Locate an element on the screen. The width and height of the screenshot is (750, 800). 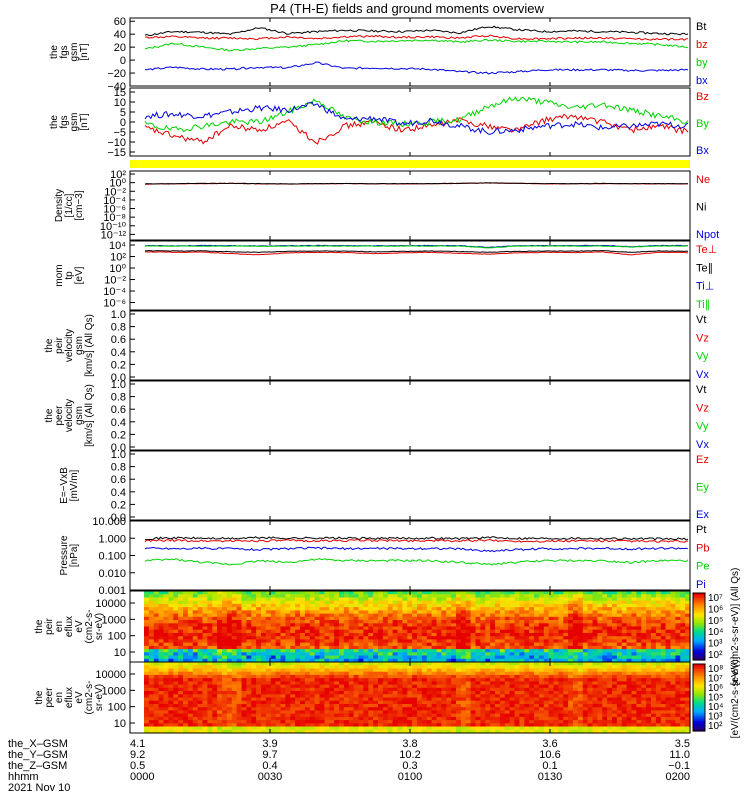
y-tick-label: 10⁻² is located at coordinates (115, 192).